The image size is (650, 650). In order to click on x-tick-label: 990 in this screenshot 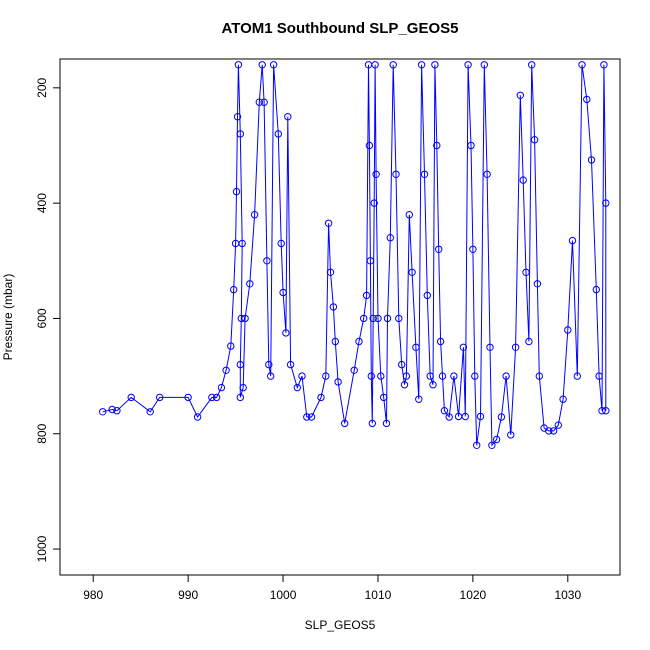, I will do `click(188, 595)`.